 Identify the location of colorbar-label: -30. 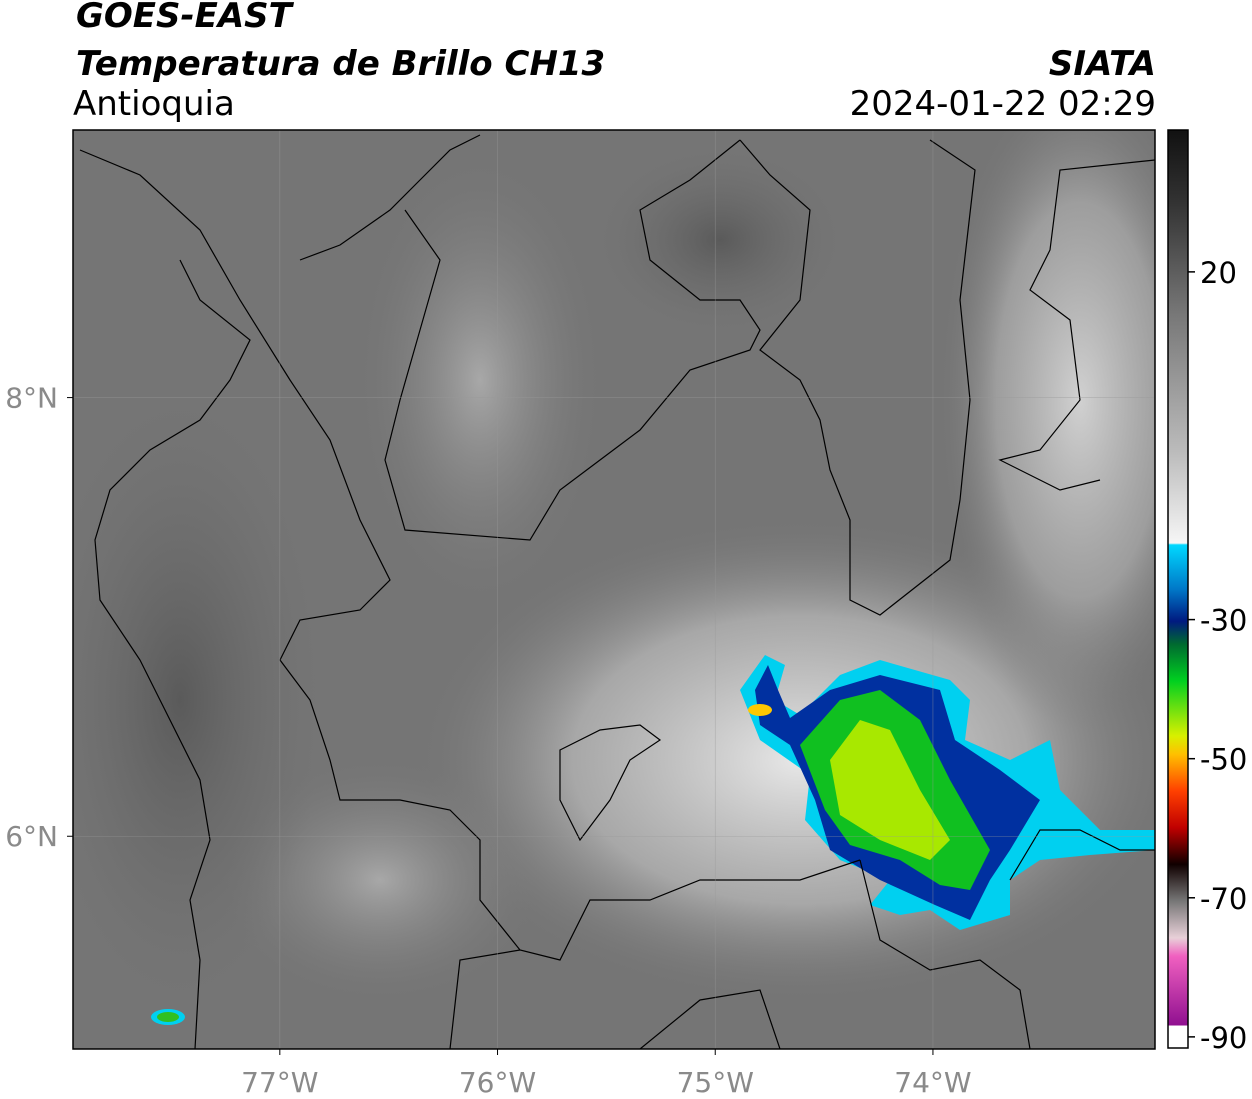
(1223, 621).